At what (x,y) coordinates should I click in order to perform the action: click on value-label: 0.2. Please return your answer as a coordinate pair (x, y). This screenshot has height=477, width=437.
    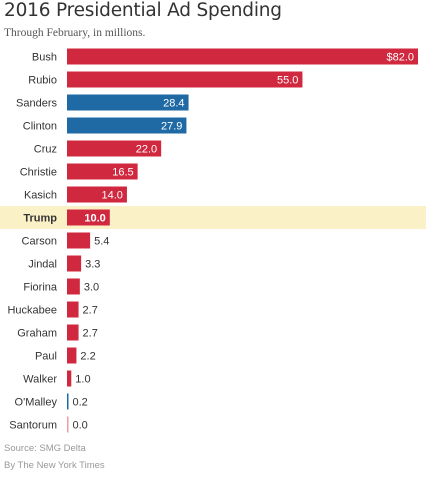
    Looking at the image, I should click on (80, 403).